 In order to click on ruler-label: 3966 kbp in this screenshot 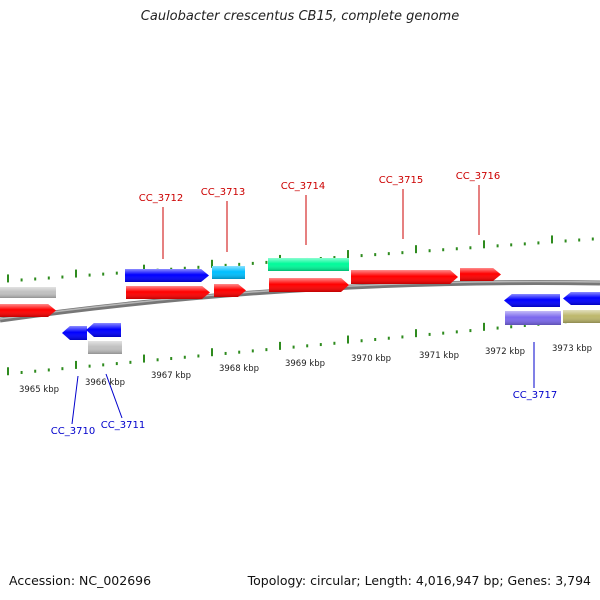, I will do `click(105, 383)`.